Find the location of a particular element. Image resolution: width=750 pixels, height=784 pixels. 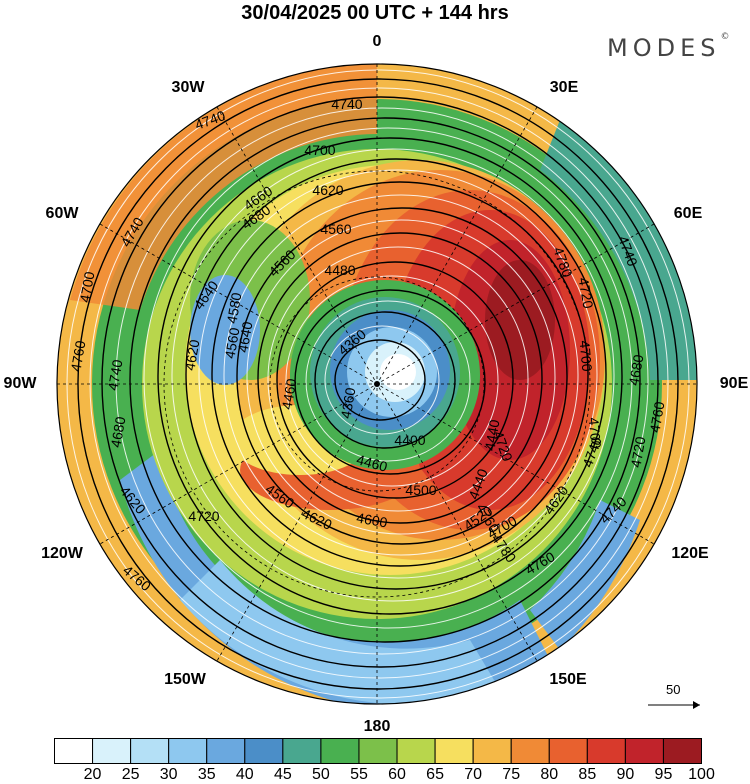

svg-text: 4760 is located at coordinates (77, 356).